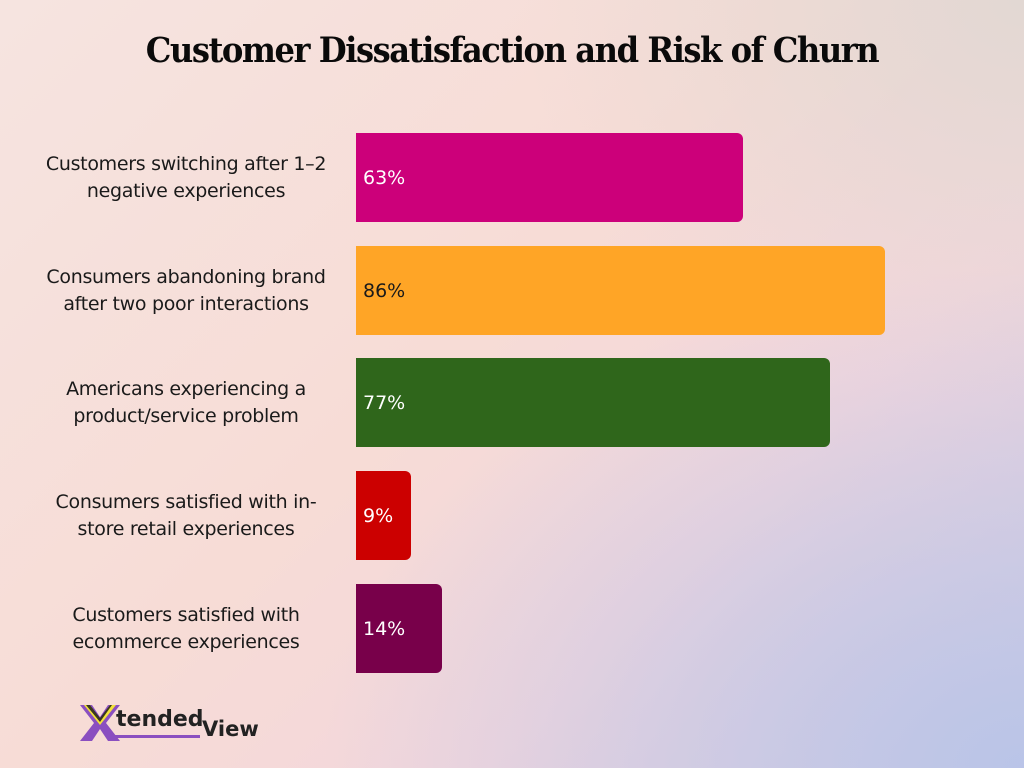 Image resolution: width=1024 pixels, height=768 pixels. Describe the element at coordinates (593, 402) in the screenshot. I see `bar: 77%` at that location.